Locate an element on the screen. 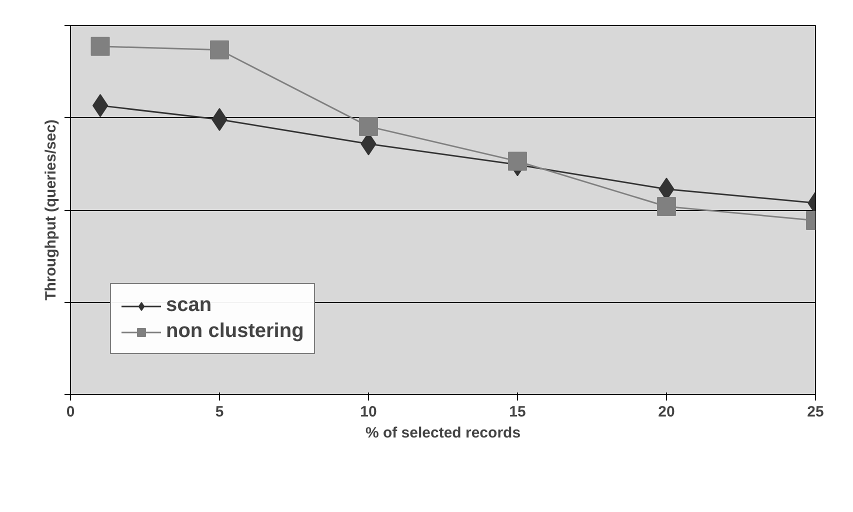 This screenshot has height=512, width=853. x-tick-label: 25 is located at coordinates (815, 412).